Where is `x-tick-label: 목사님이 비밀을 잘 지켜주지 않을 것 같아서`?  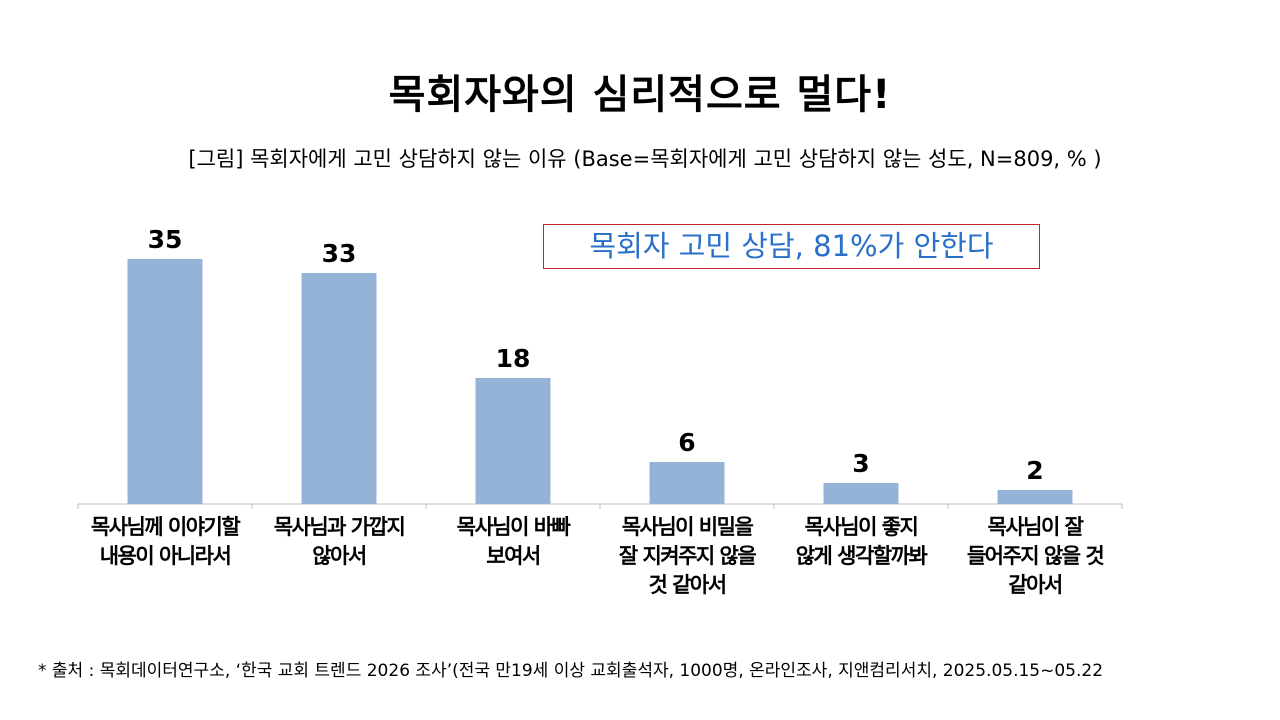 x-tick-label: 목사님이 비밀을 잘 지켜주지 않을 것 같아서 is located at coordinates (688, 556).